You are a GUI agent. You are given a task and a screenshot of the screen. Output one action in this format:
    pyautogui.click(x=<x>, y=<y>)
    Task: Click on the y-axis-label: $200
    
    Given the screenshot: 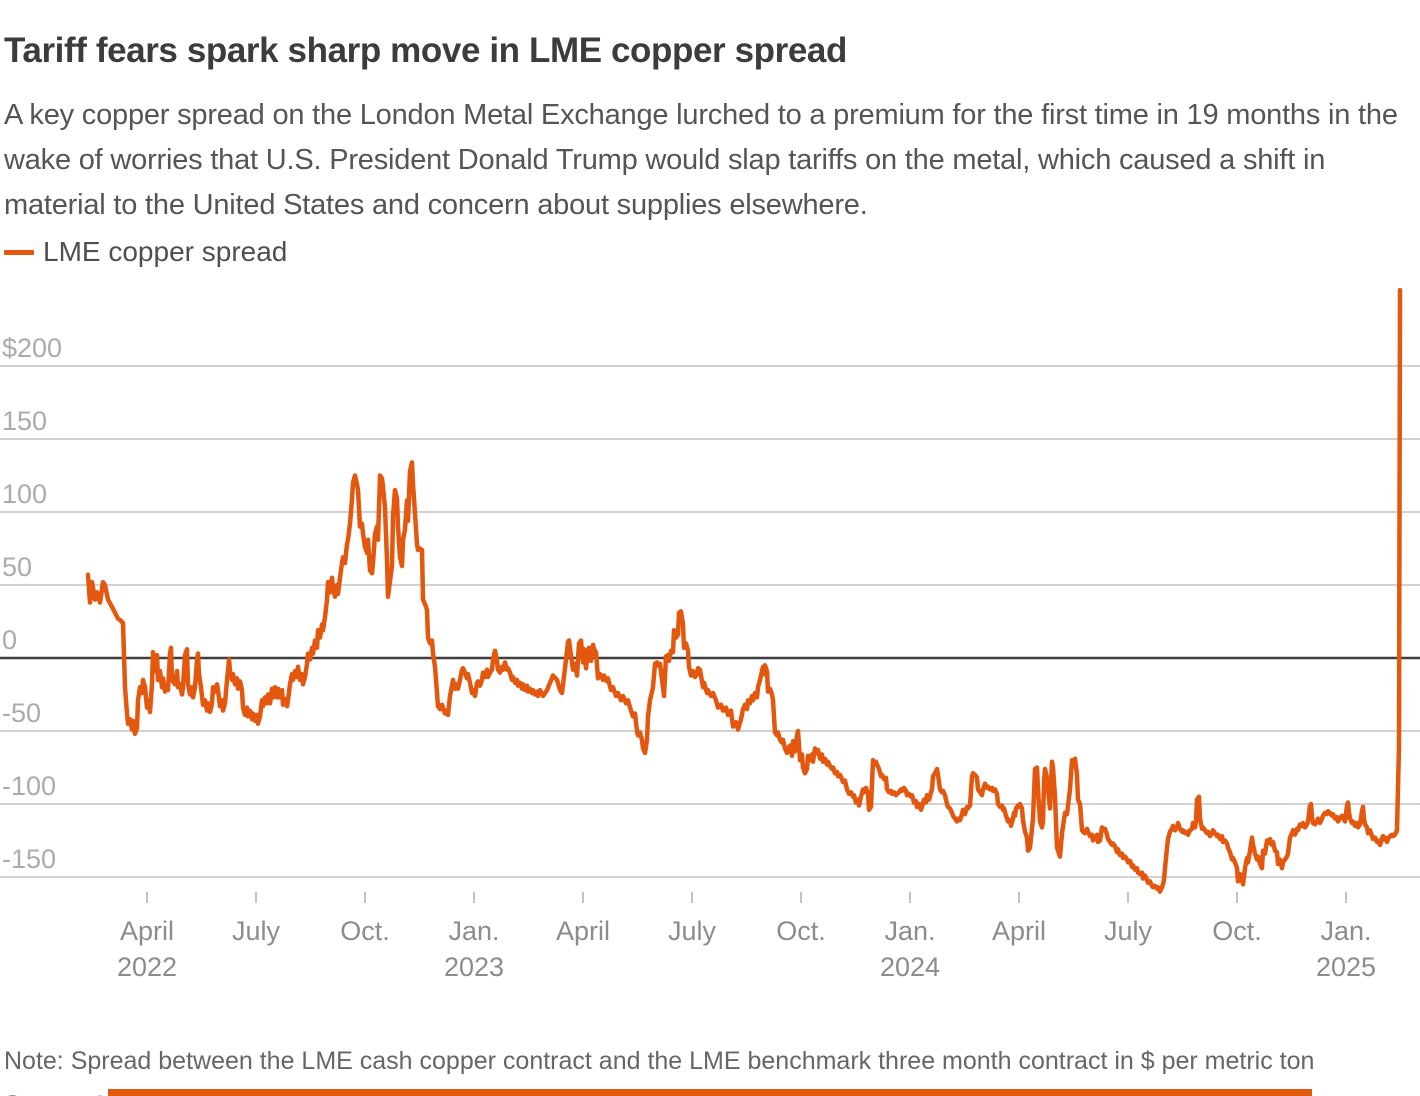 What is the action you would take?
    pyautogui.click(x=32, y=348)
    